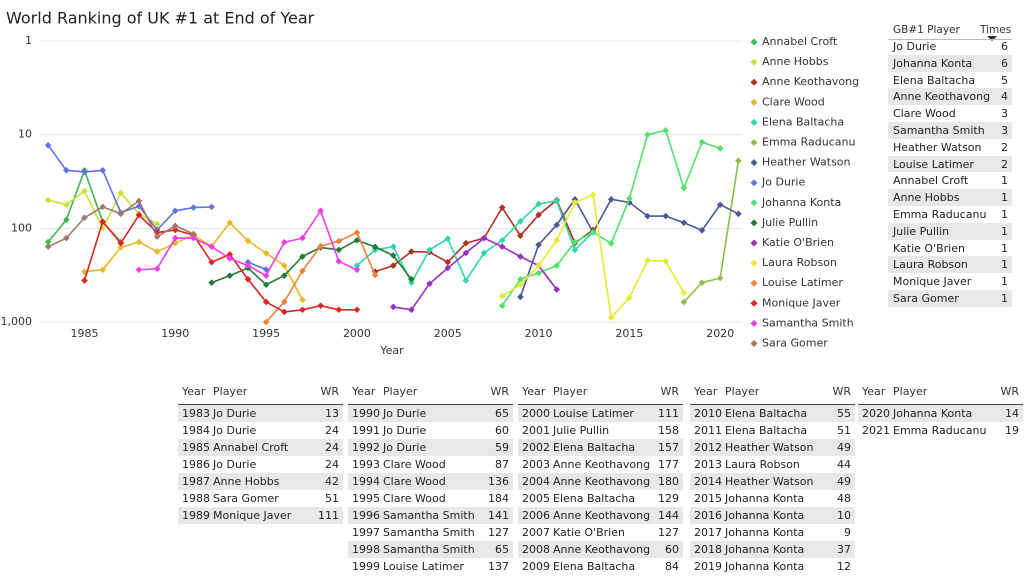 The width and height of the screenshot is (1024, 586). I want to click on year-cell: 2009, so click(536, 566).